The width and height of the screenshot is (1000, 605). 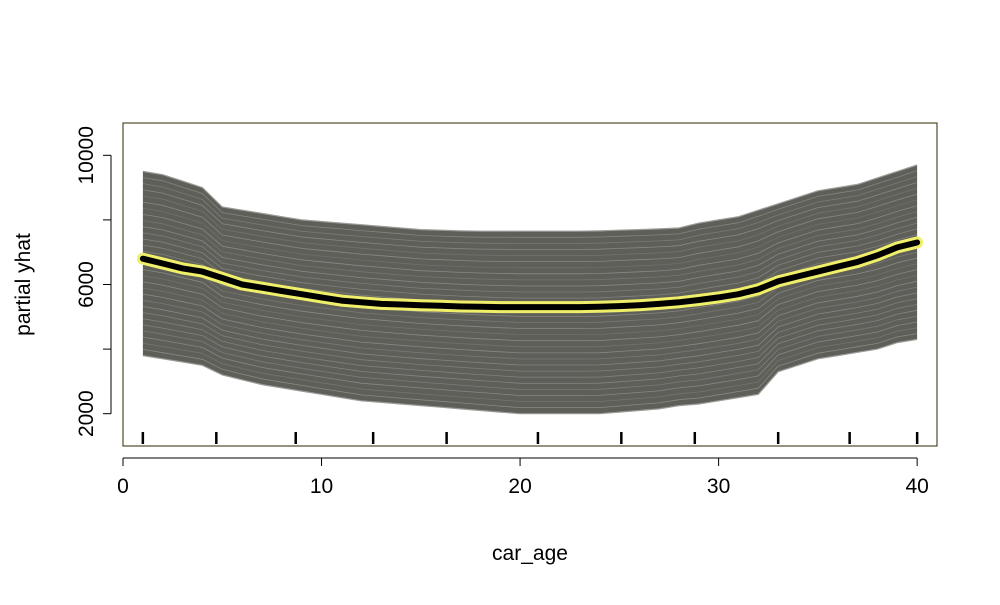 I want to click on y-axis-label: partial yhat, so click(x=23, y=284).